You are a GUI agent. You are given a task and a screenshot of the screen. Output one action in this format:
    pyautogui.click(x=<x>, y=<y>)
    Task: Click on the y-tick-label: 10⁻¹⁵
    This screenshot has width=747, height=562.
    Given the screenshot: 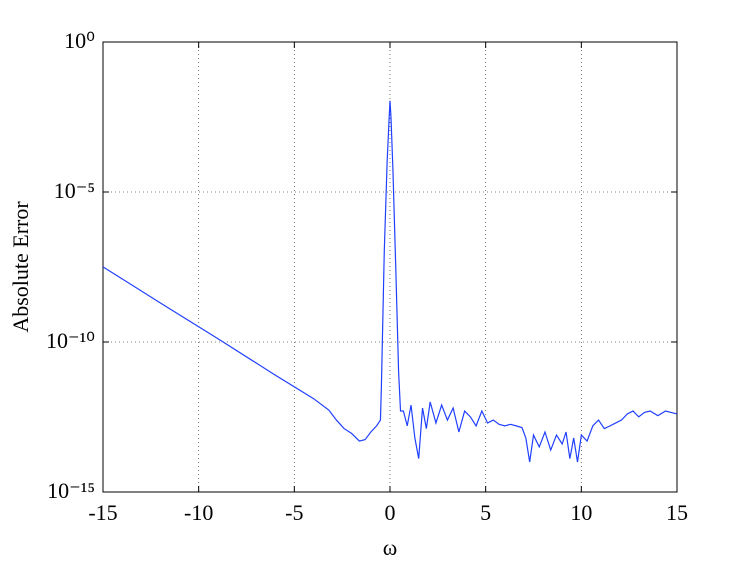 What is the action you would take?
    pyautogui.click(x=71, y=490)
    